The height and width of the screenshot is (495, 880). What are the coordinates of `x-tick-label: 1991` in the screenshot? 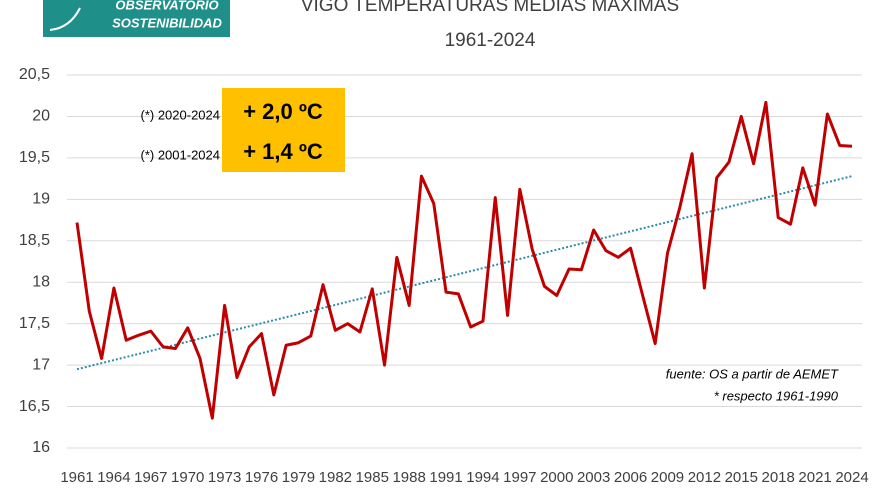 It's located at (445, 477).